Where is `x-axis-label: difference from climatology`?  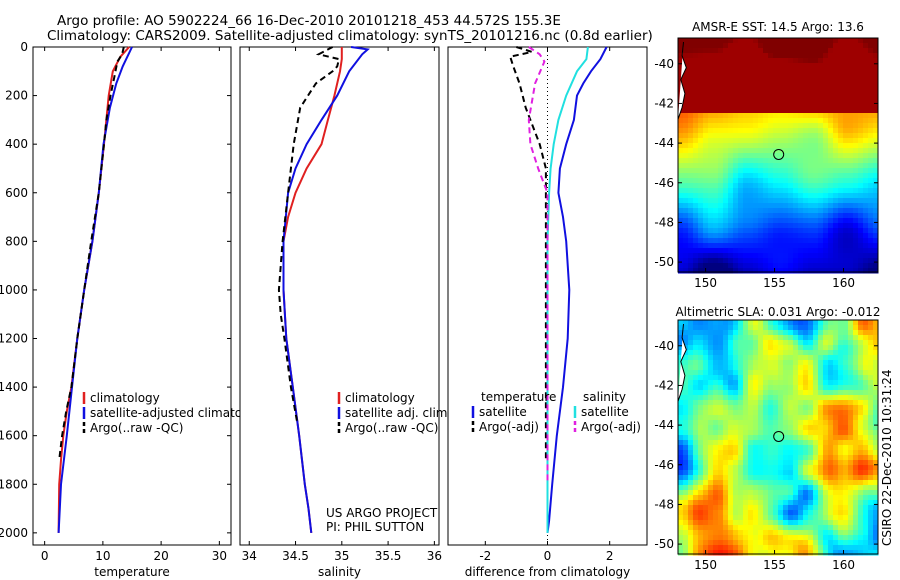 x-axis-label: difference from climatology is located at coordinates (548, 572).